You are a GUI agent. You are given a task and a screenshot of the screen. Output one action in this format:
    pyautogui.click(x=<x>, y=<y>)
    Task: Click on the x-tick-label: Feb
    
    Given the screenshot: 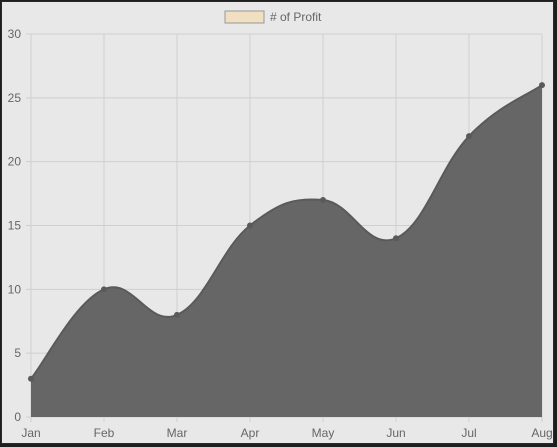 What is the action you would take?
    pyautogui.click(x=104, y=433)
    